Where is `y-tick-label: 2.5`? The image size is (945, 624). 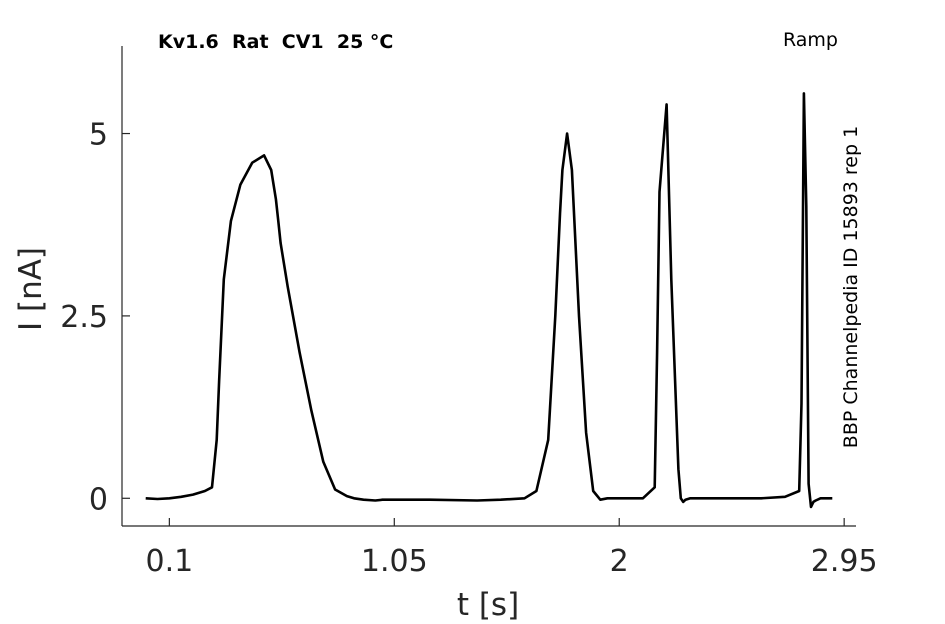 y-tick-label: 2.5 is located at coordinates (84, 317).